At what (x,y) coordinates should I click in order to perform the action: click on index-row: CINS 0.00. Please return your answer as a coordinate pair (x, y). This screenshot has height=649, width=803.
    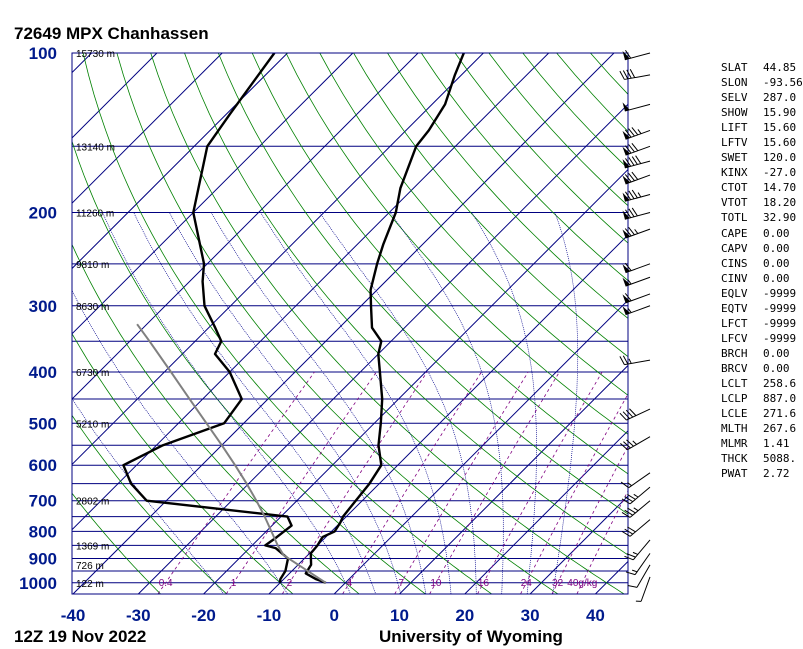
    Looking at the image, I should click on (762, 263).